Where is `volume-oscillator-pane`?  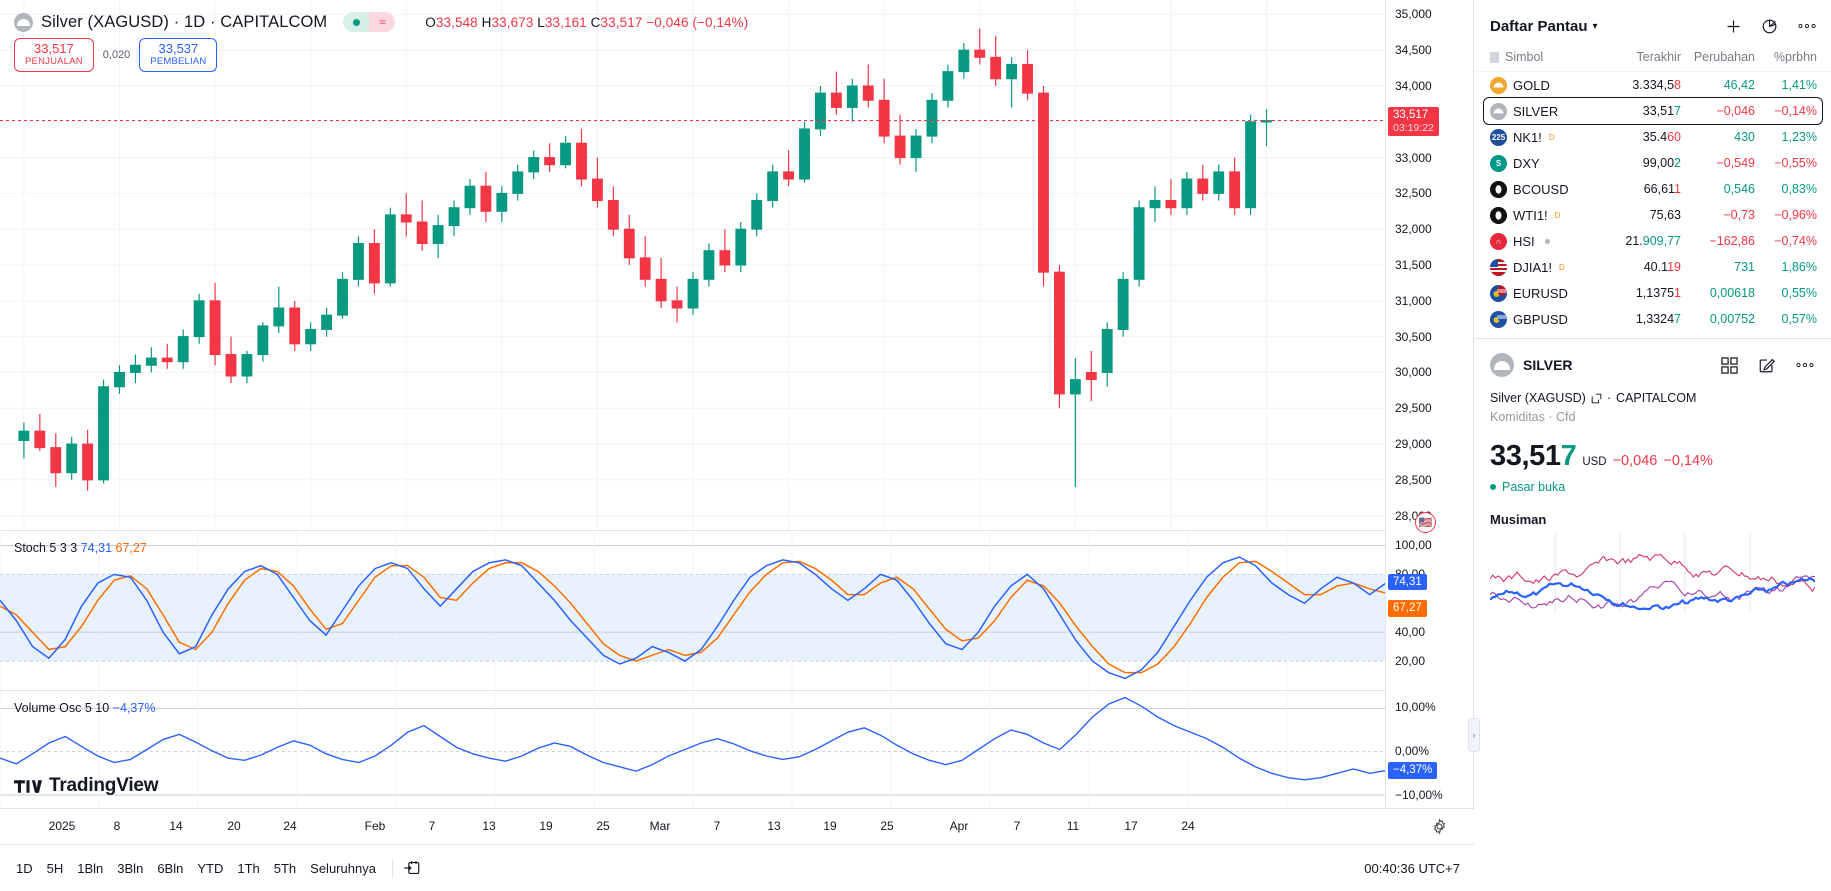
volume-oscillator-pane is located at coordinates (693, 749).